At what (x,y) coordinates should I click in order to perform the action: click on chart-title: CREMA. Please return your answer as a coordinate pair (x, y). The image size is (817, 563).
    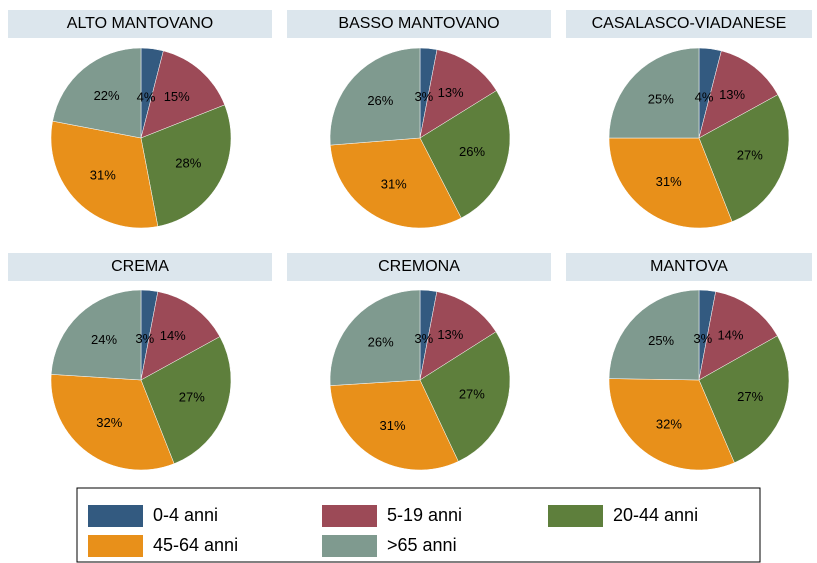
    Looking at the image, I should click on (140, 266).